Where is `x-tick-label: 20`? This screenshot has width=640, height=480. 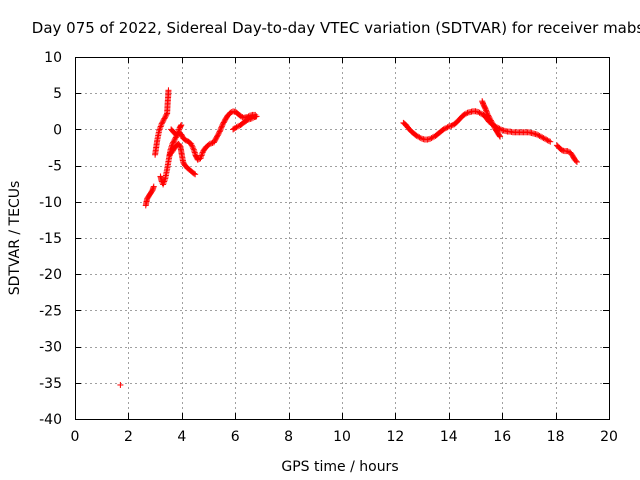 x-tick-label: 20 is located at coordinates (609, 437).